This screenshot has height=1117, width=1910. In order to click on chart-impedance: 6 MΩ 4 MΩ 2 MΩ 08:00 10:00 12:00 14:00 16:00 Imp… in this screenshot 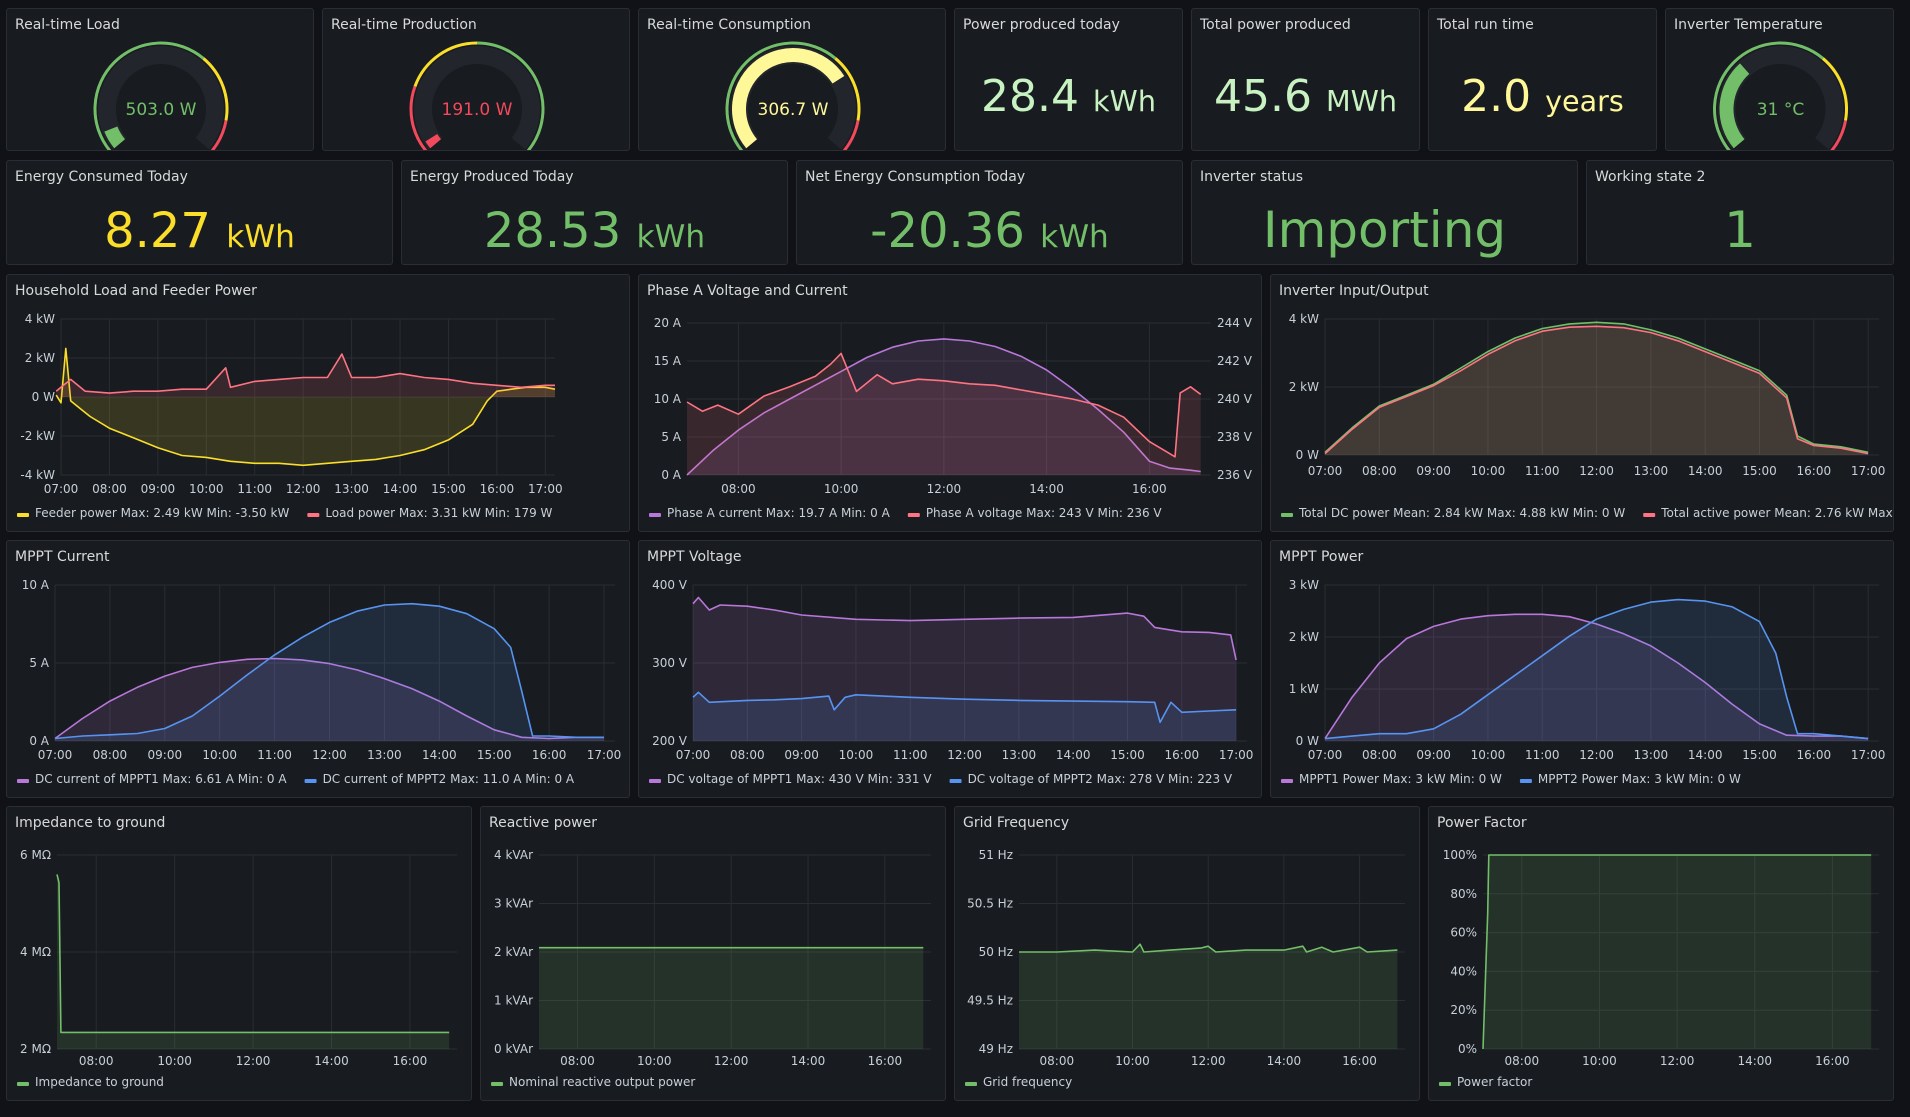, I will do `click(237, 968)`.